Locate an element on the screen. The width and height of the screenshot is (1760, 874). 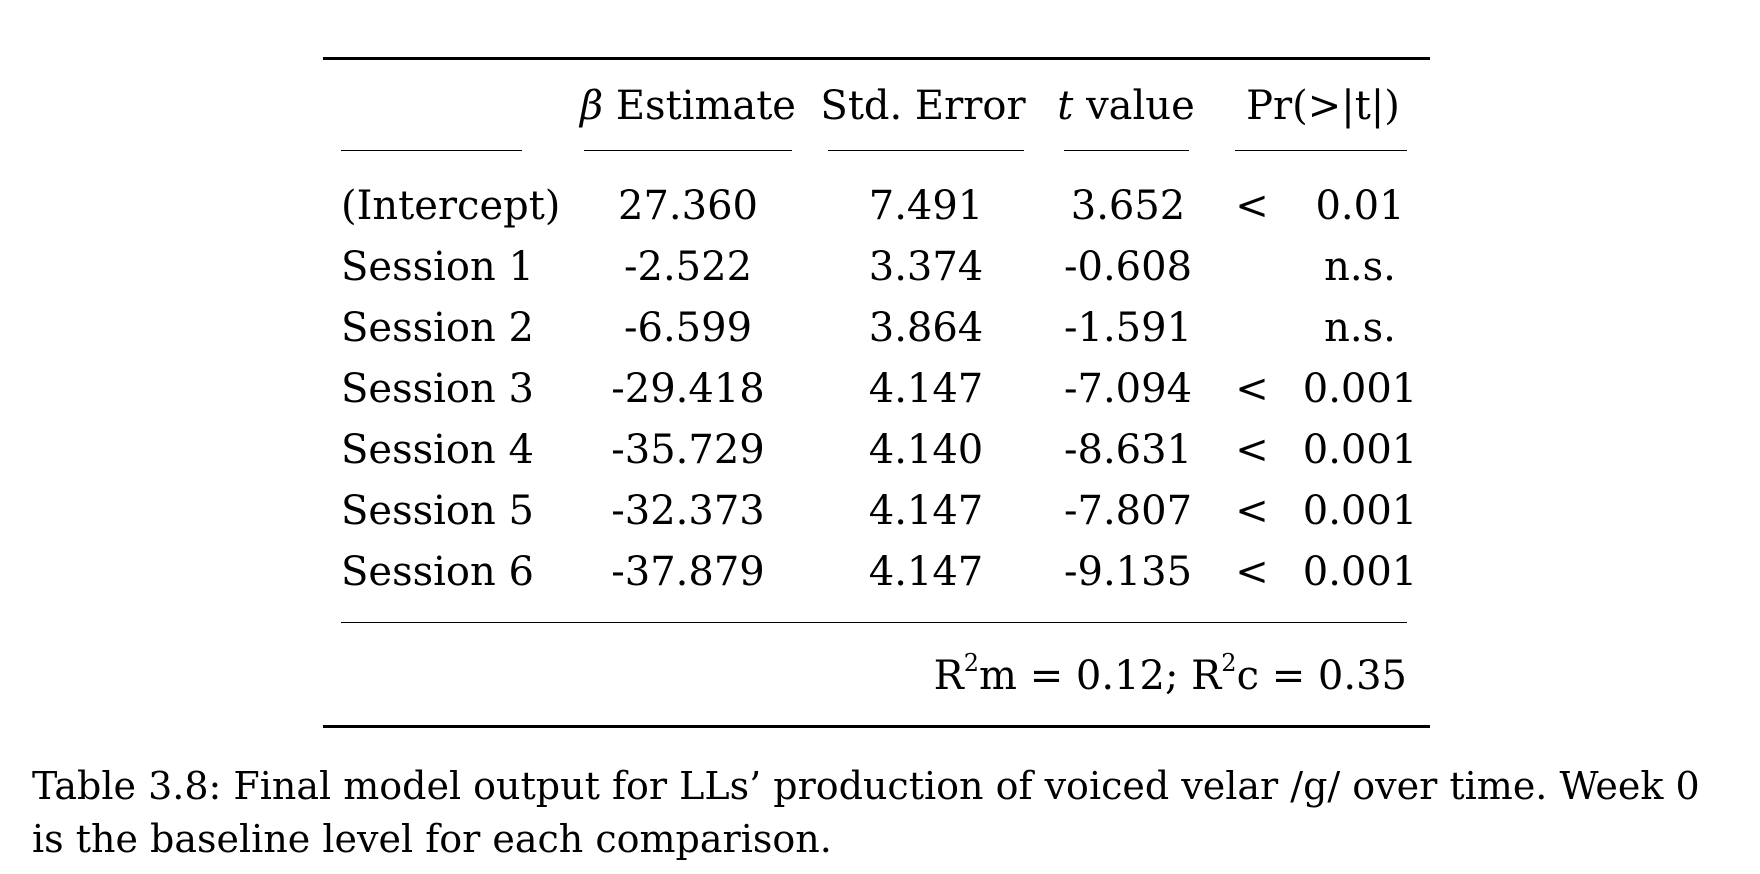
header-std-error: Std. Error is located at coordinates (923, 106).